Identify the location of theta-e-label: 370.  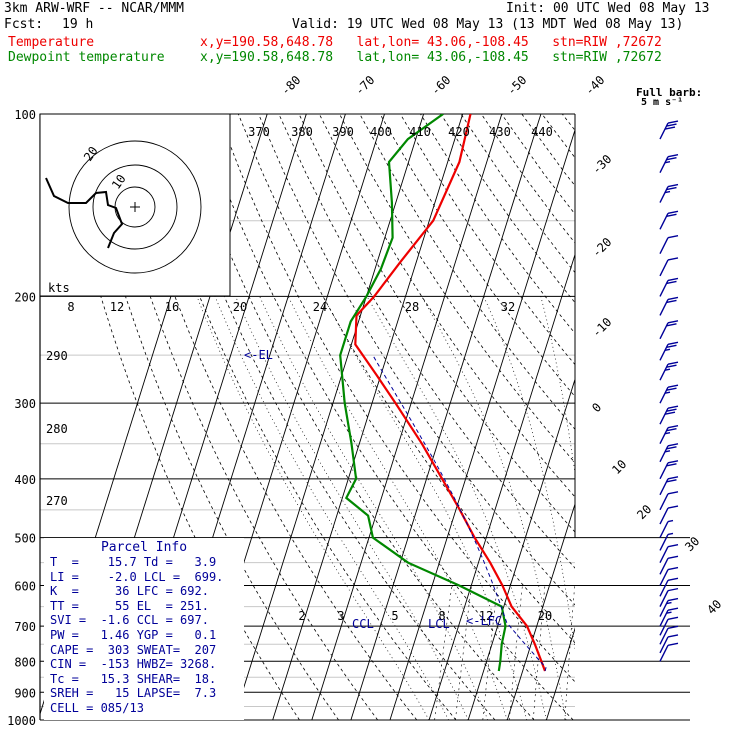
(259, 132).